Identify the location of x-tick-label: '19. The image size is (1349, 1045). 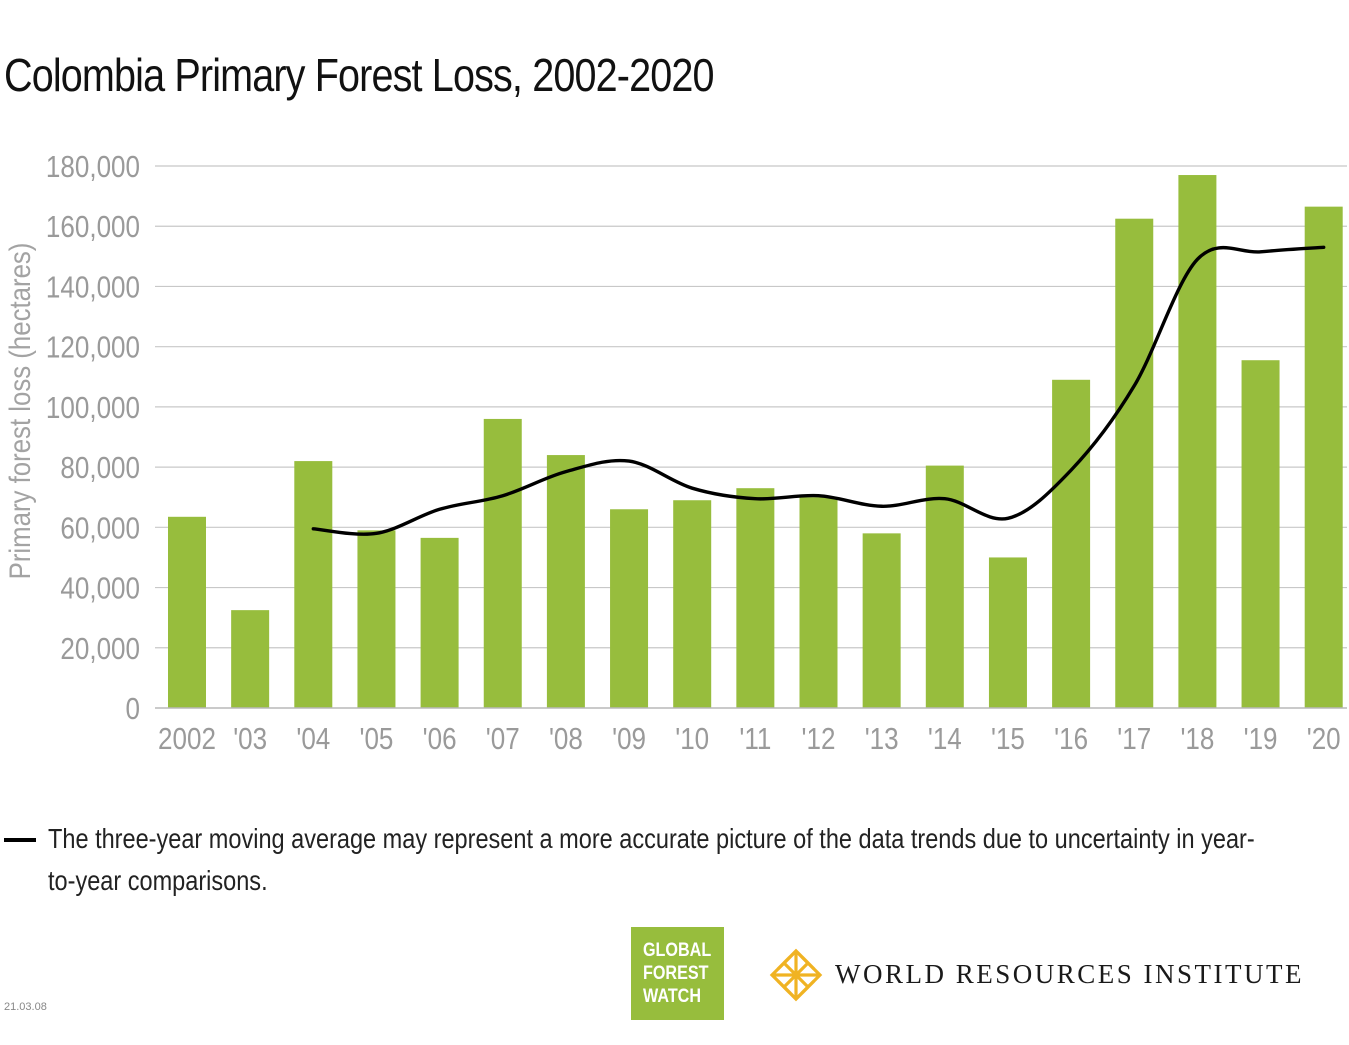
(1261, 739).